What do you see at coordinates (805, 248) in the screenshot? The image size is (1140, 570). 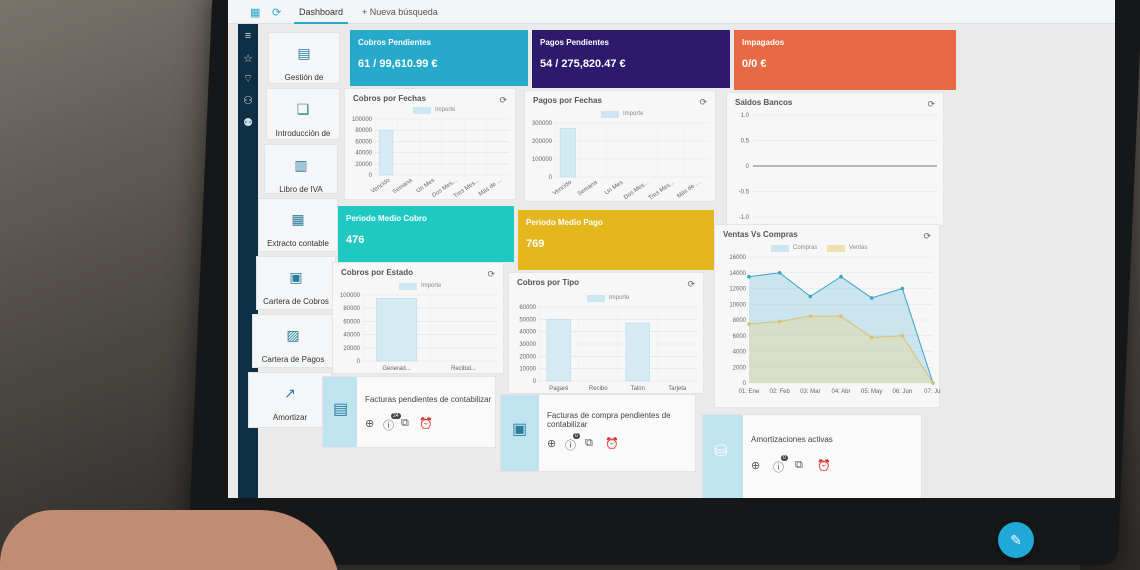 I see `legend-label-compras: Compras` at bounding box center [805, 248].